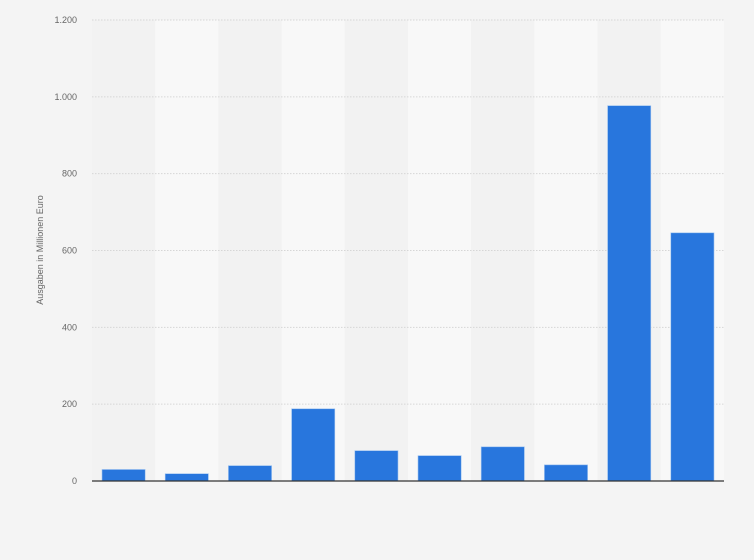 This screenshot has width=754, height=560. Describe the element at coordinates (65, 20) in the screenshot. I see `y-tick-label: 1.200` at that location.